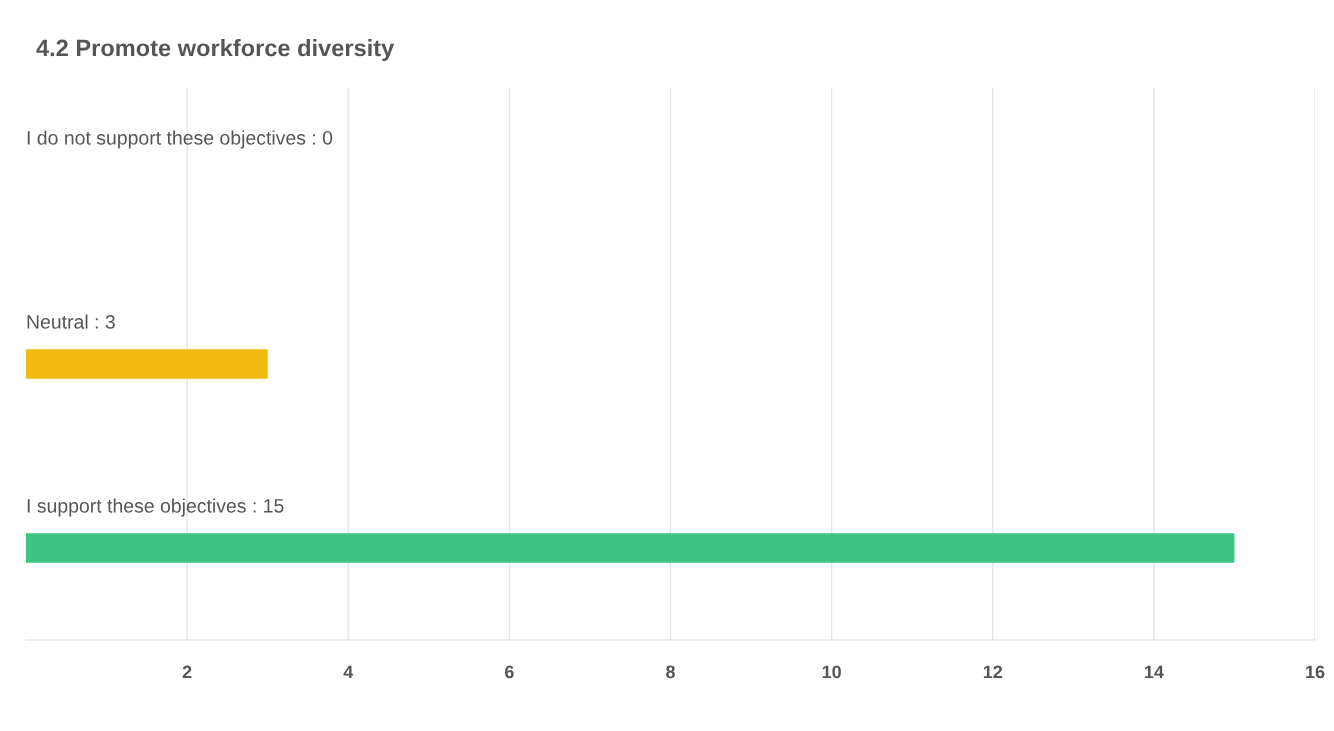 This screenshot has width=1334, height=731. I want to click on x-tick-label: 6, so click(509, 672).